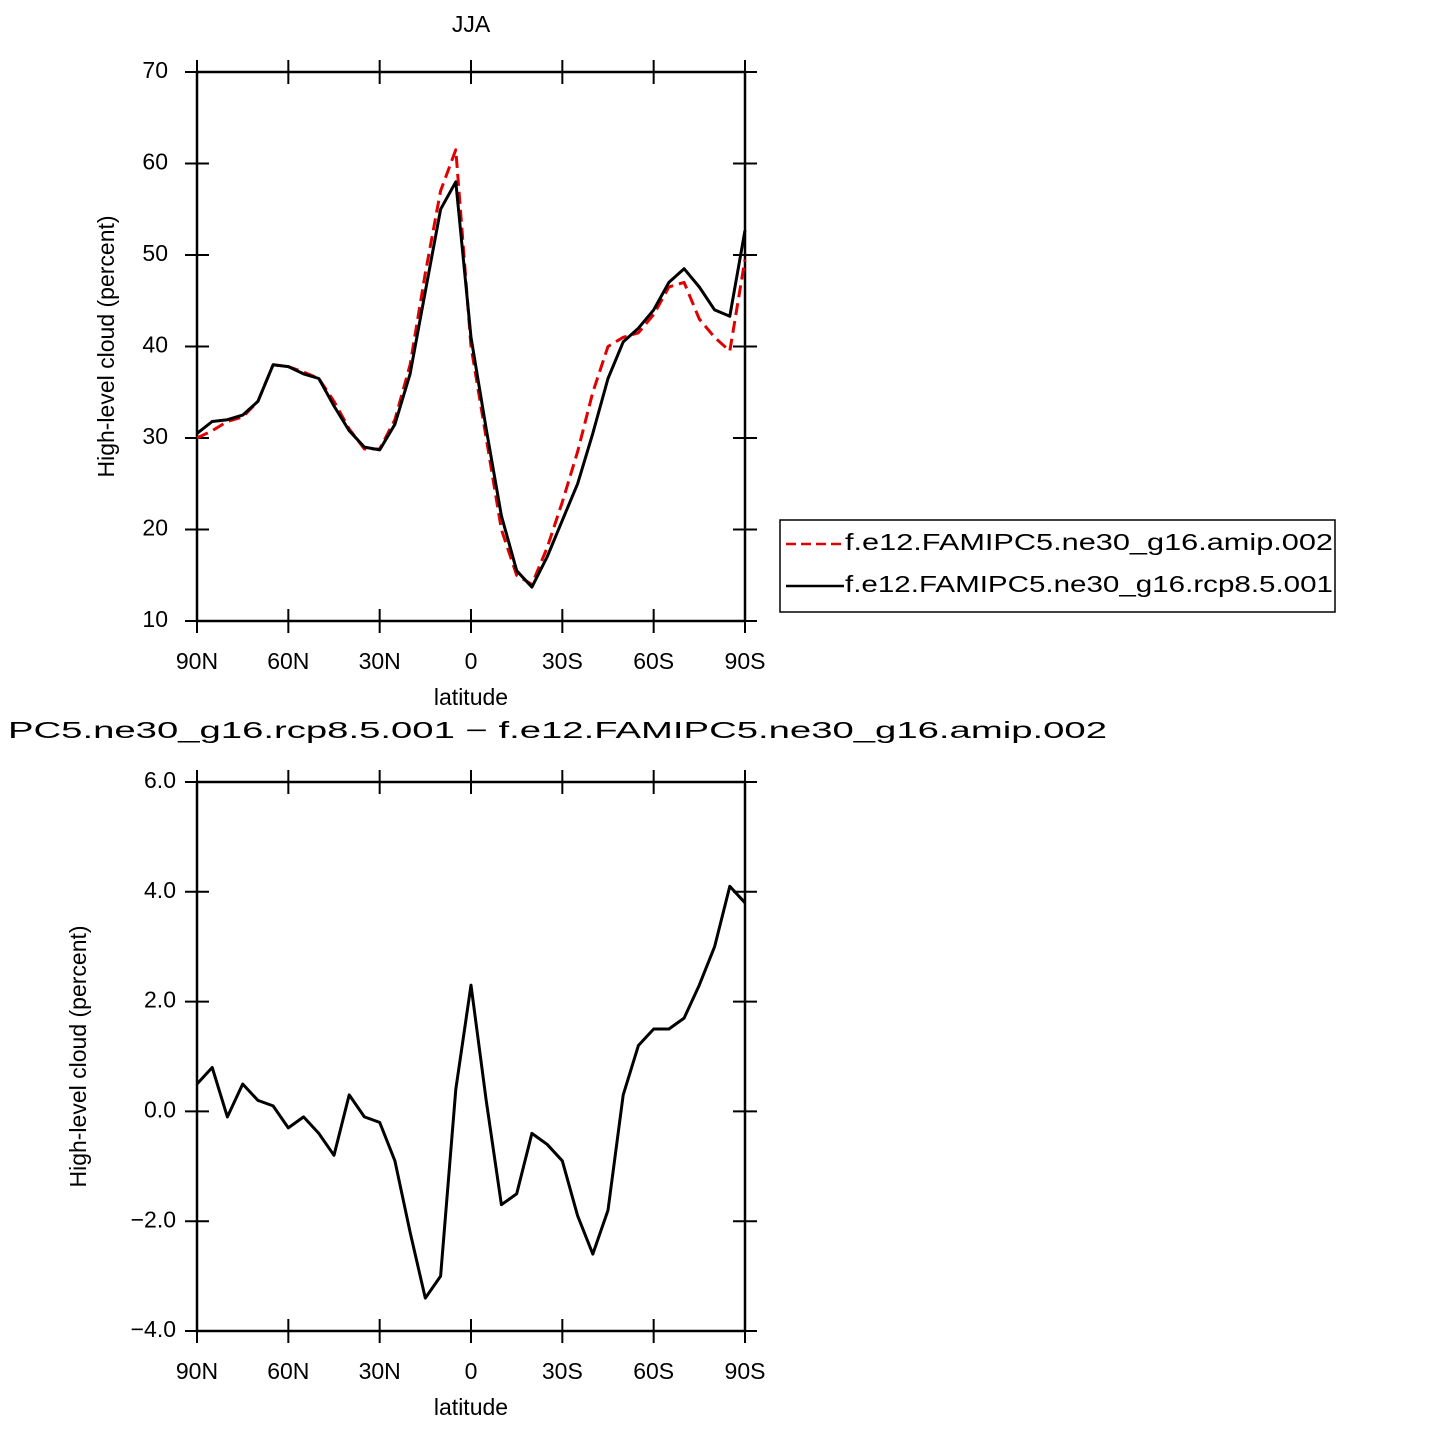 Image resolution: width=1430 pixels, height=1430 pixels. I want to click on plot-frame, so click(471, 1056).